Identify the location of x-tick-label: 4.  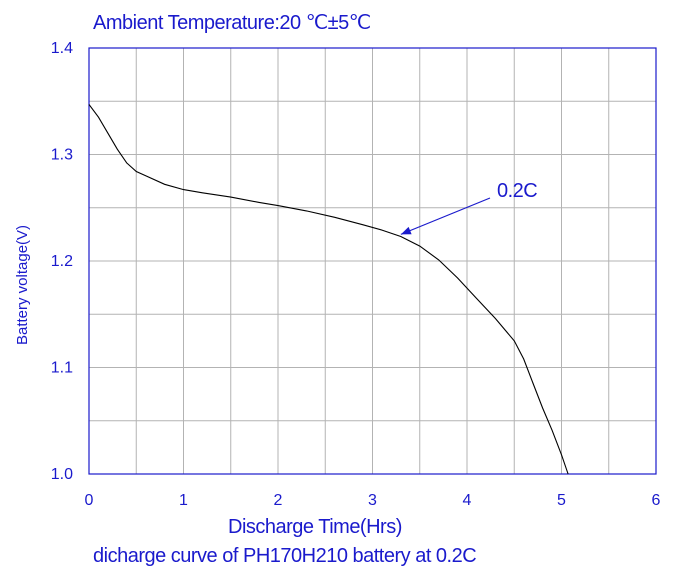
(467, 500).